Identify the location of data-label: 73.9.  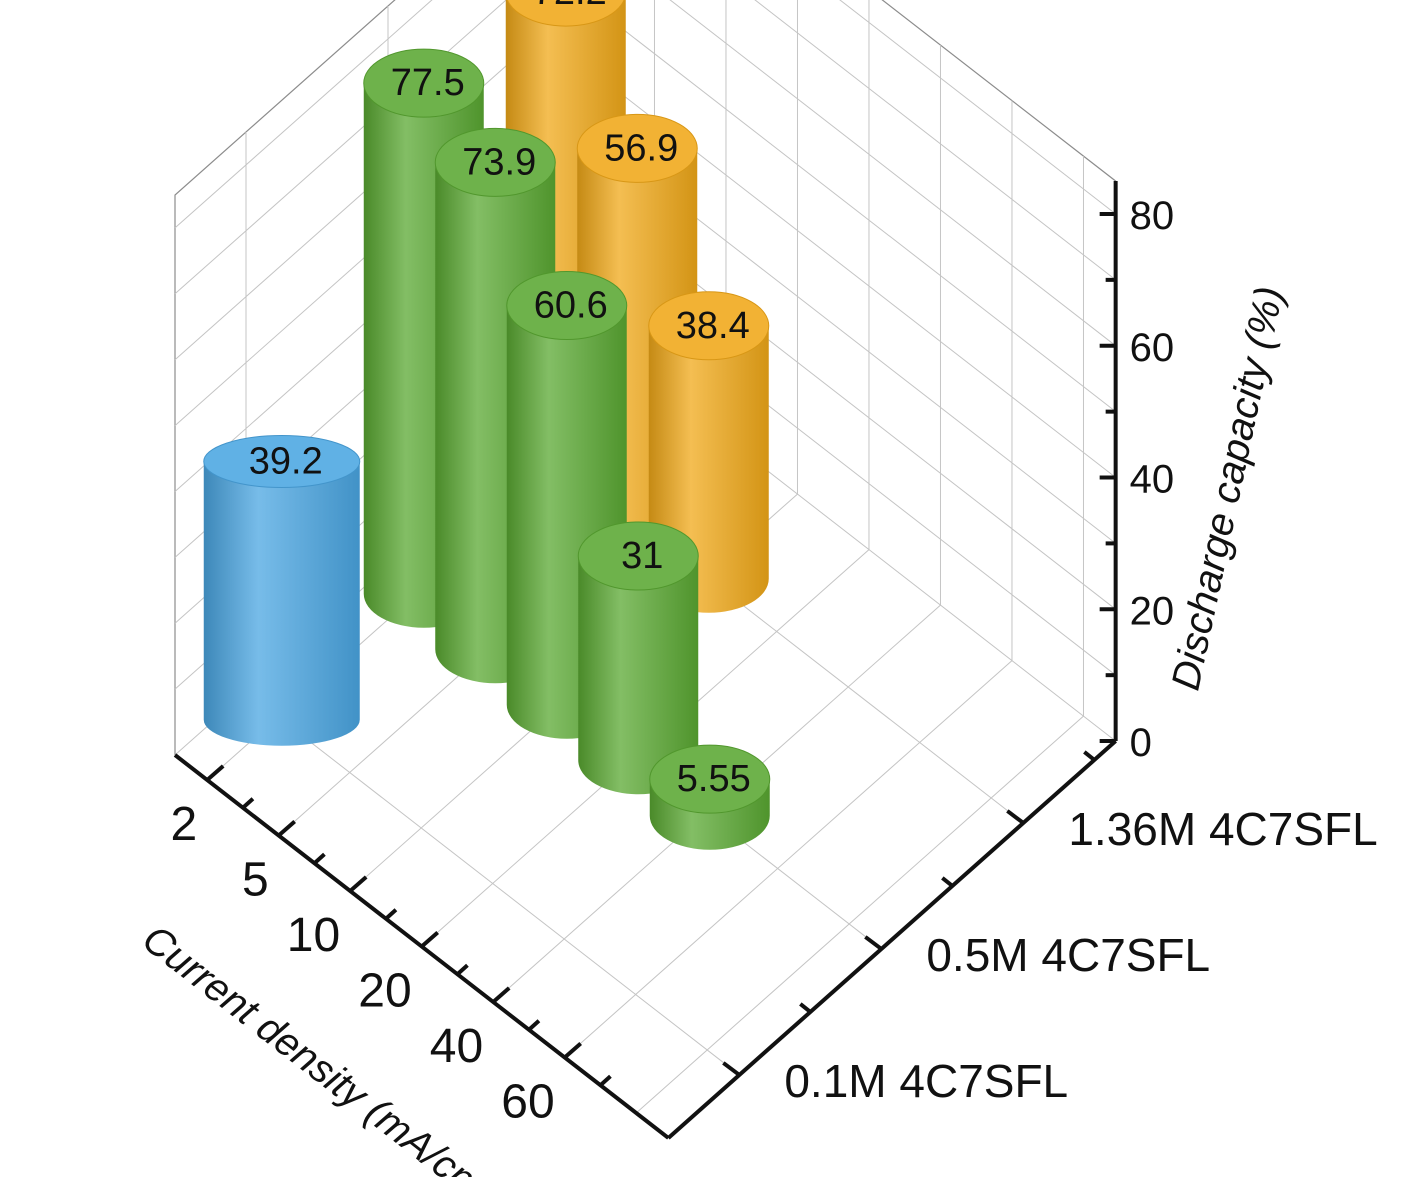
(499, 162).